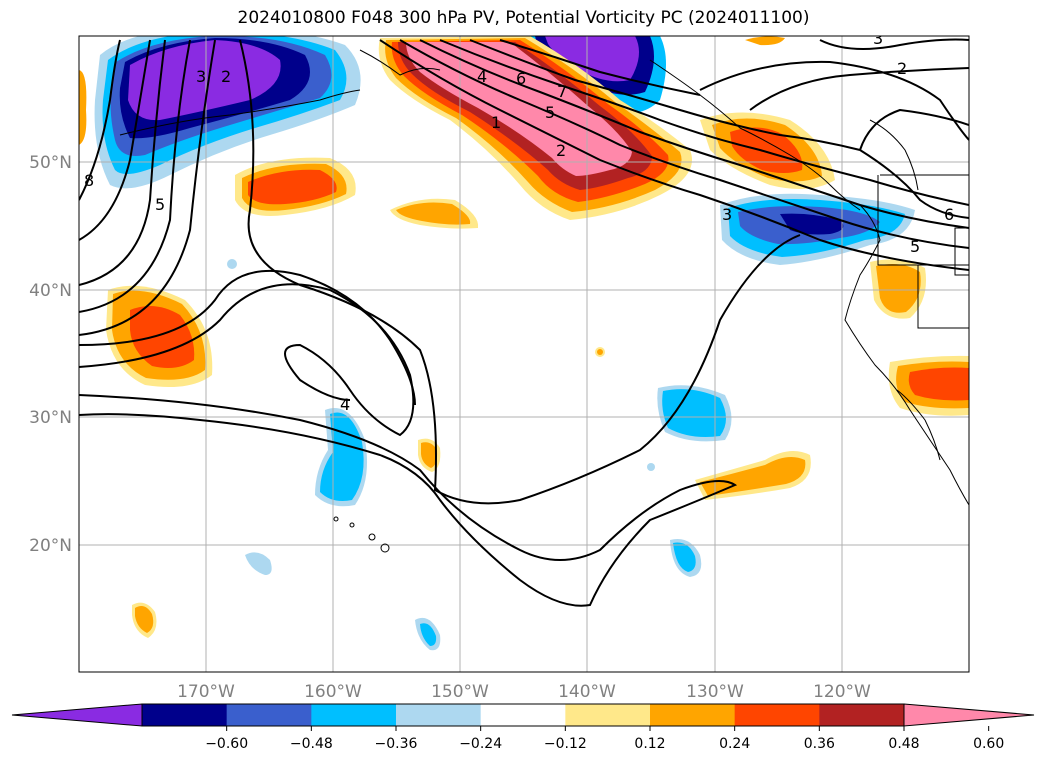  Describe the element at coordinates (50, 163) in the screenshot. I see `latitude-label: 50°N` at that location.